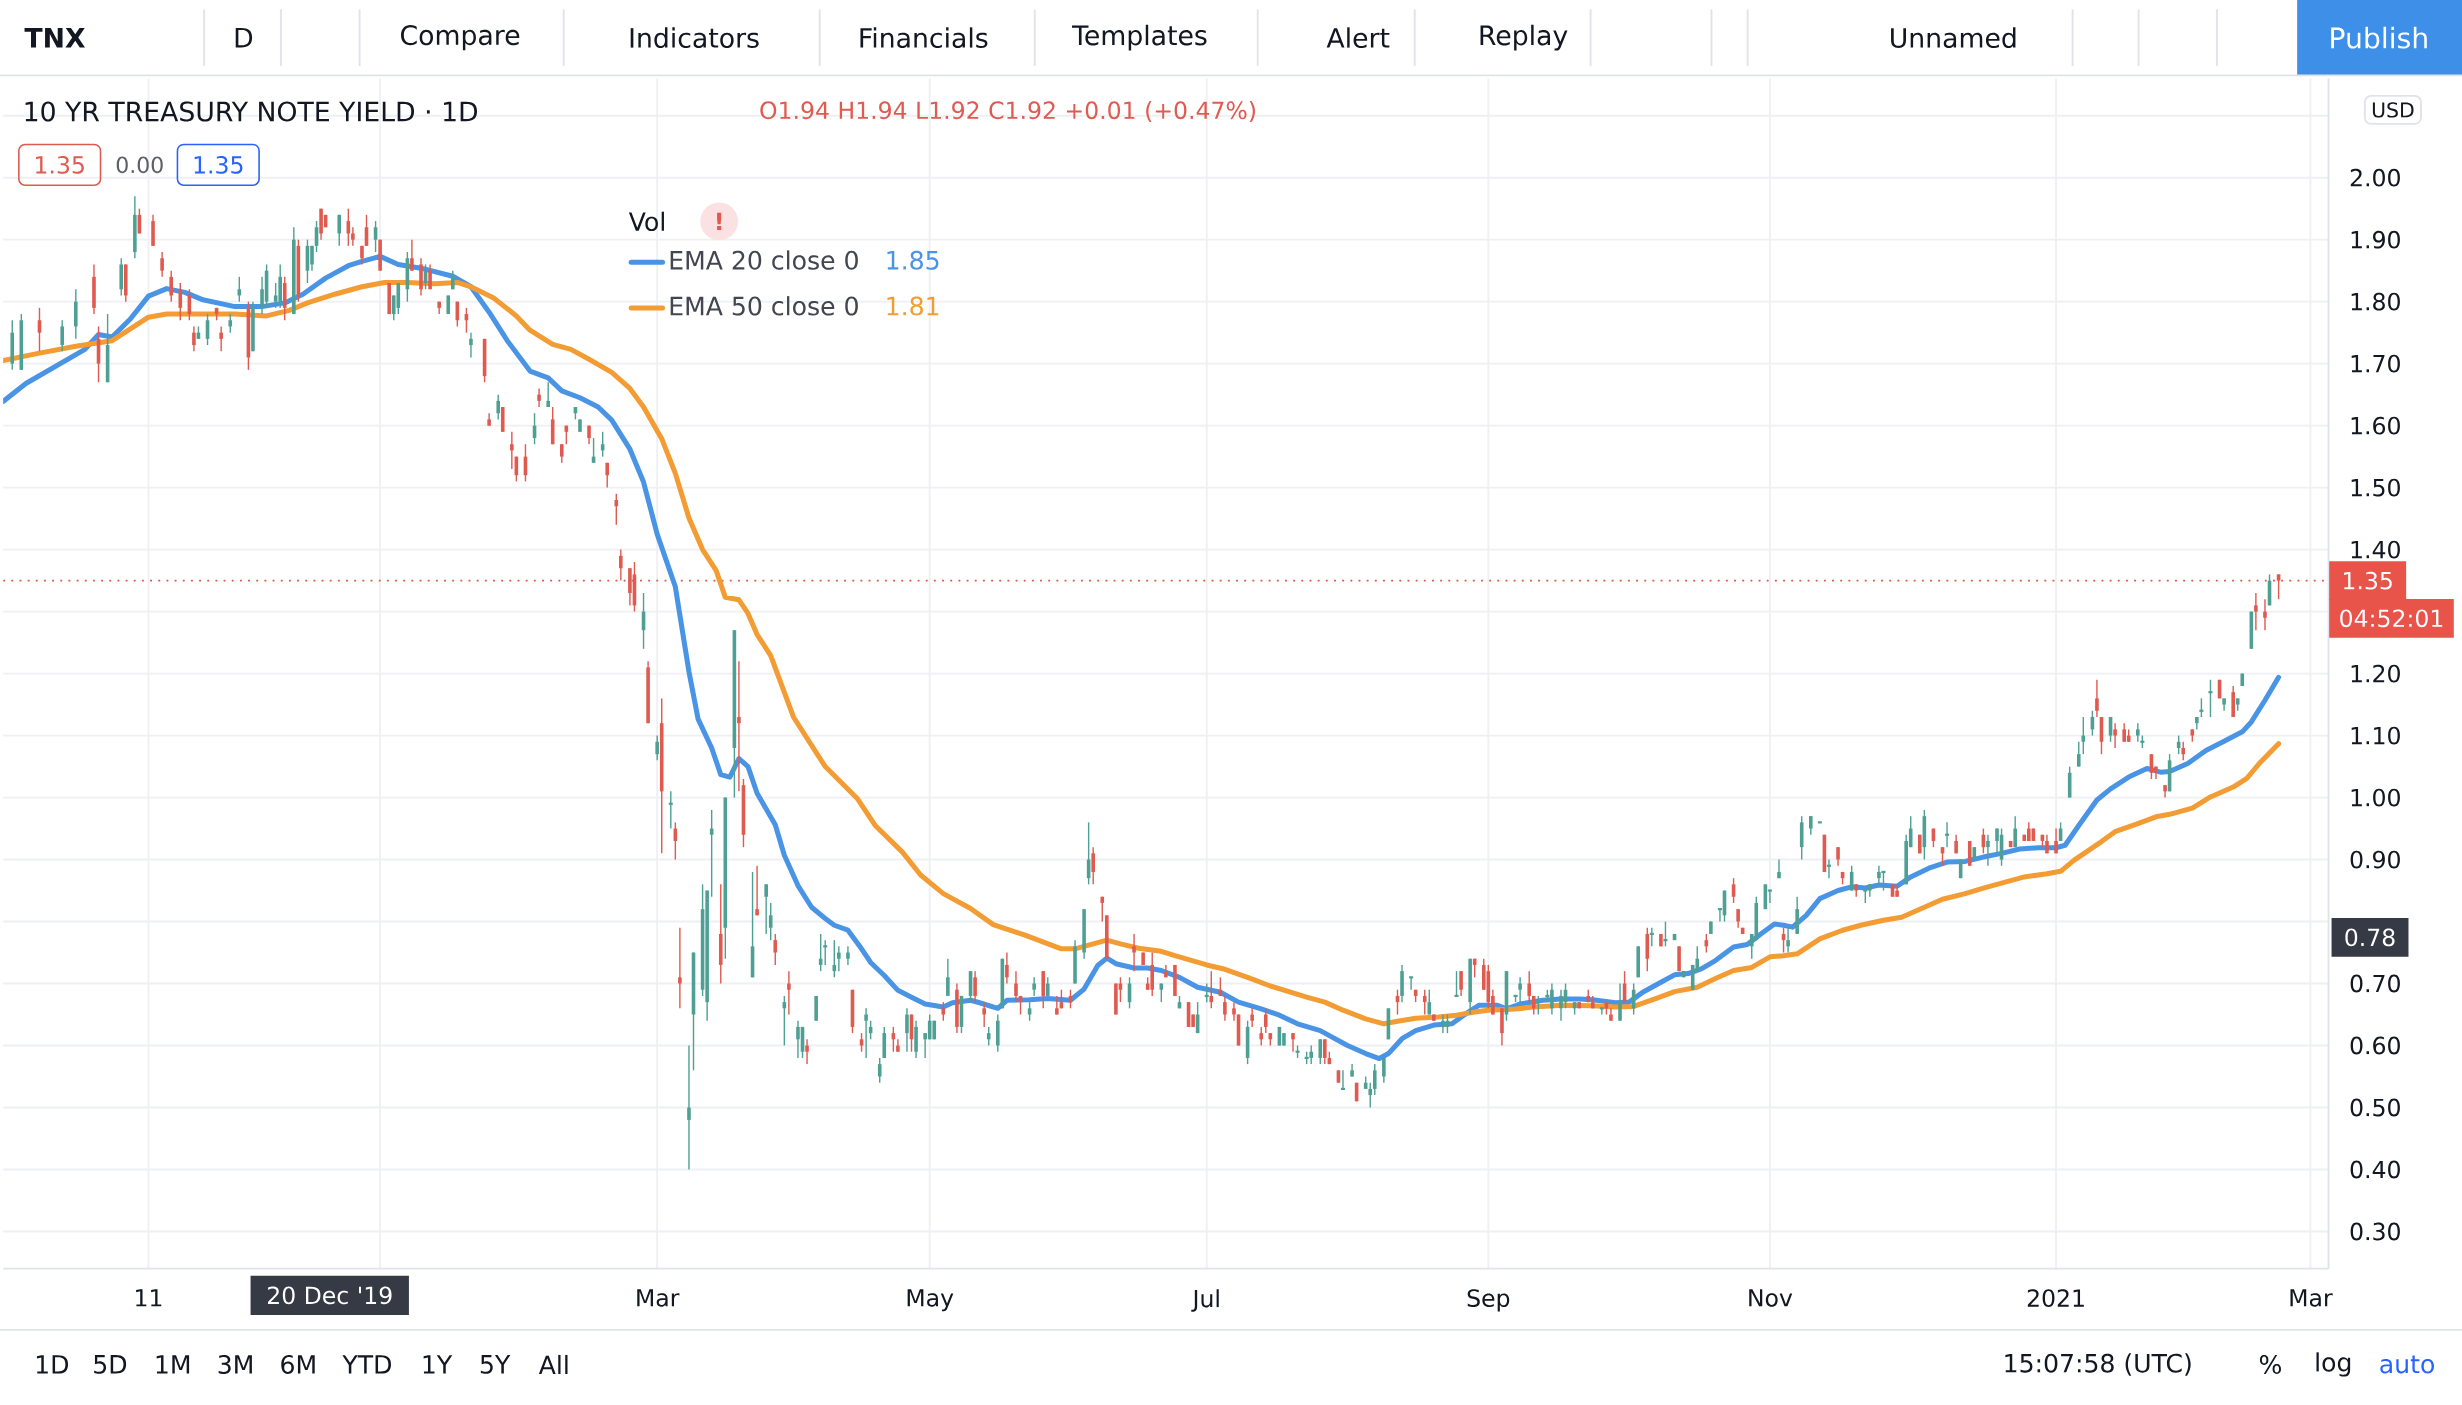 The image size is (2462, 1405). I want to click on text: Publish, so click(2379, 37).